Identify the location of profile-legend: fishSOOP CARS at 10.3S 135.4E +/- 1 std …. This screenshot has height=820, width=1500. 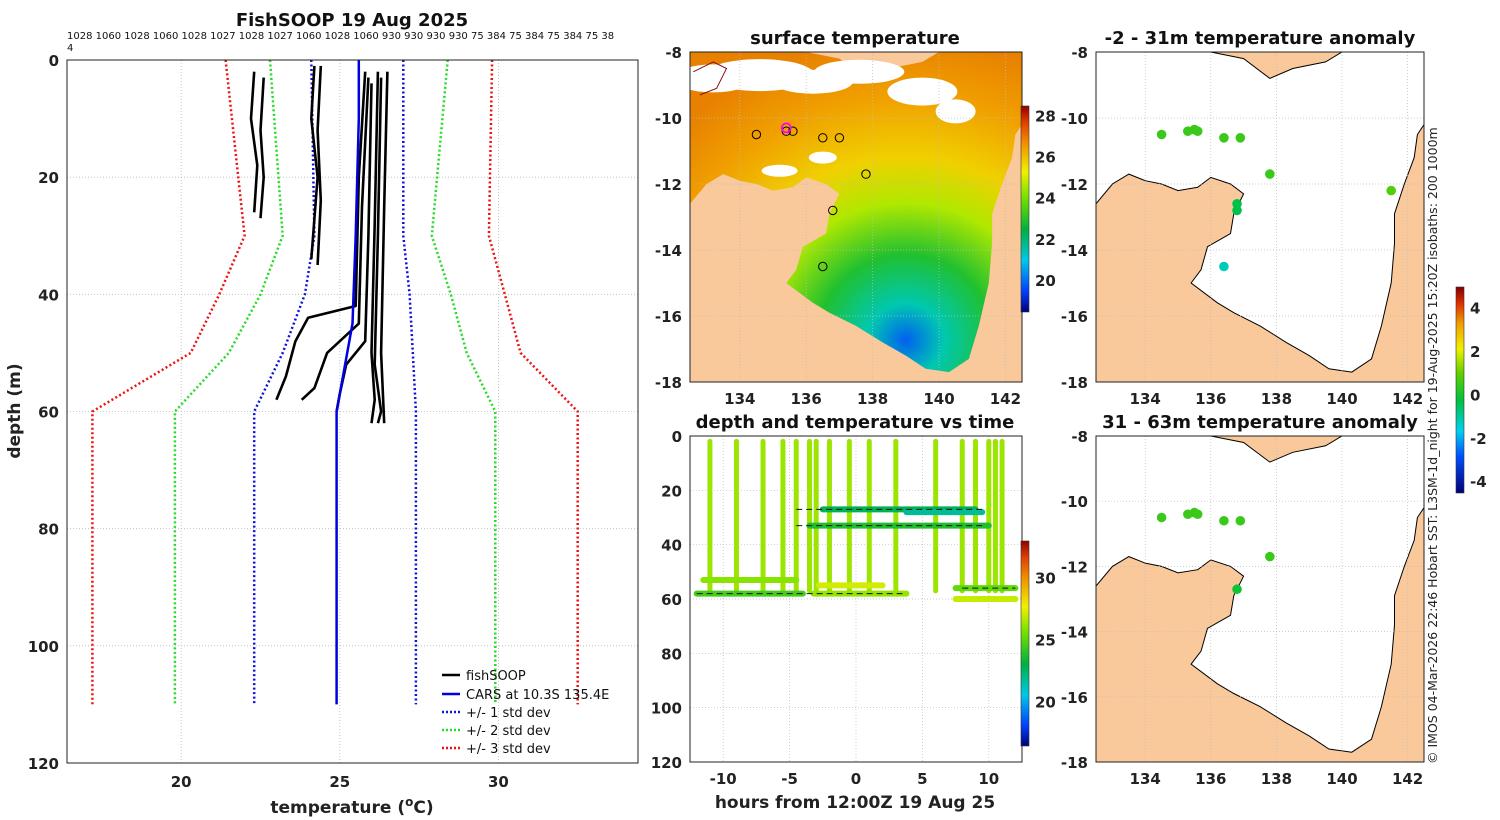
(525, 713).